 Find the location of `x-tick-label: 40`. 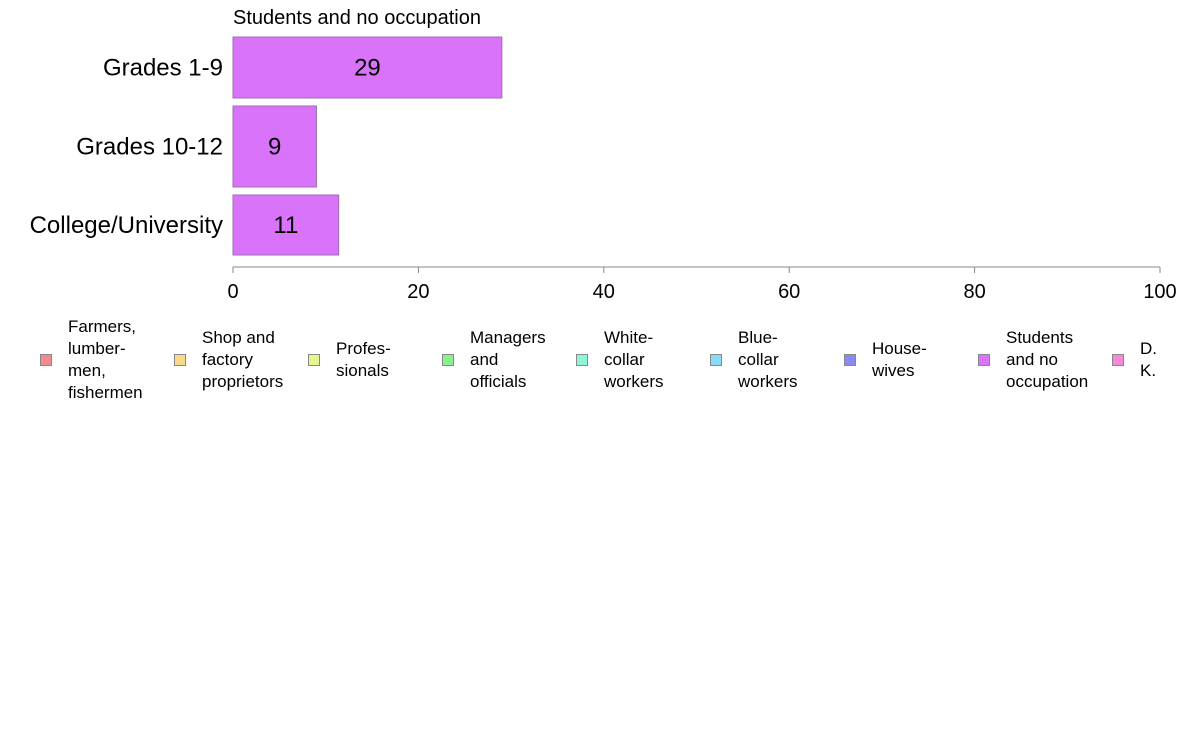

x-tick-label: 40 is located at coordinates (604, 290).